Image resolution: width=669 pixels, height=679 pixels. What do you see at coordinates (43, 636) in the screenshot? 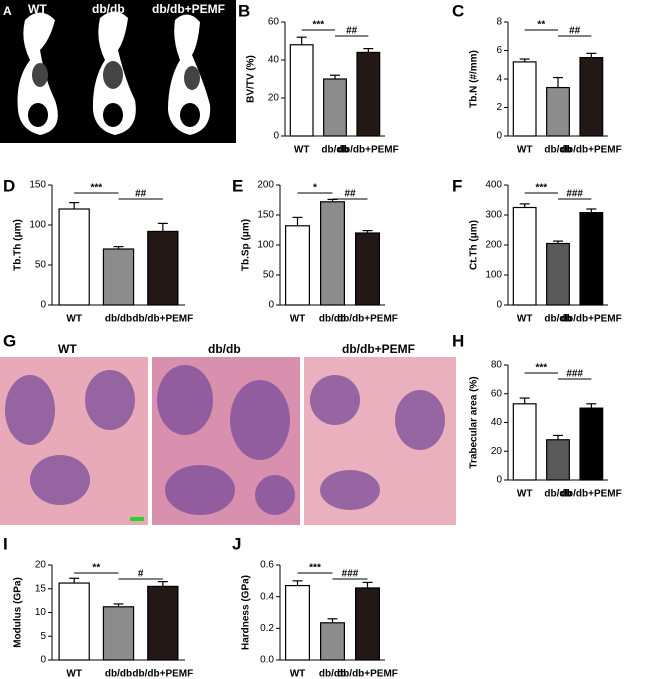
I see `y-tick-label: 5` at bounding box center [43, 636].